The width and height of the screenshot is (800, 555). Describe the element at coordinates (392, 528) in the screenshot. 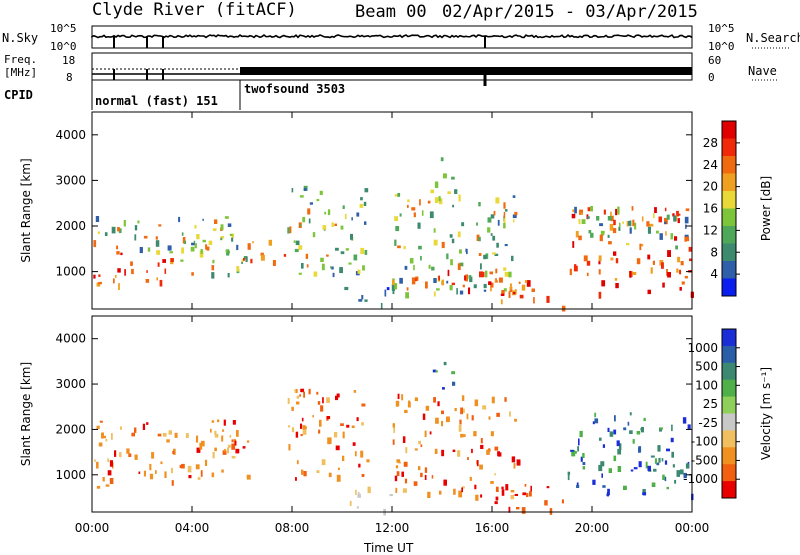

I see `x-tick-label-3: 12:00` at that location.